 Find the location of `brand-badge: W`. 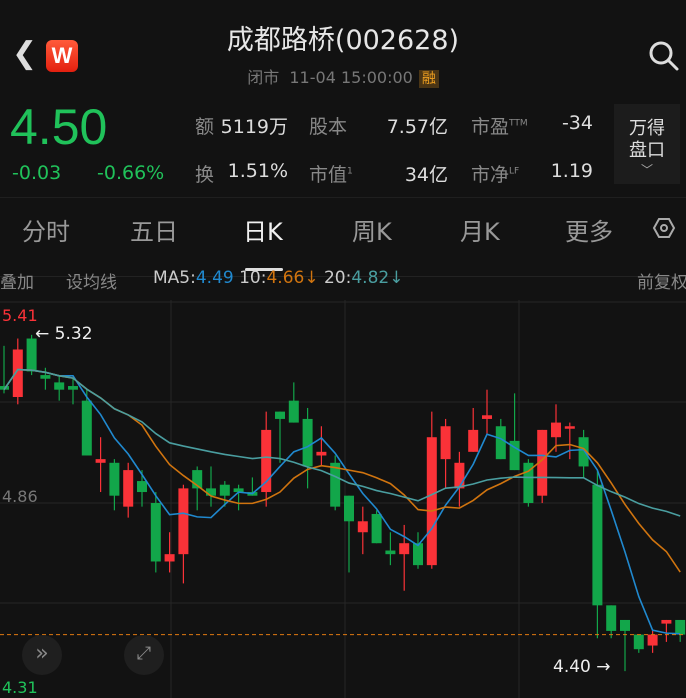

brand-badge: W is located at coordinates (62, 56).